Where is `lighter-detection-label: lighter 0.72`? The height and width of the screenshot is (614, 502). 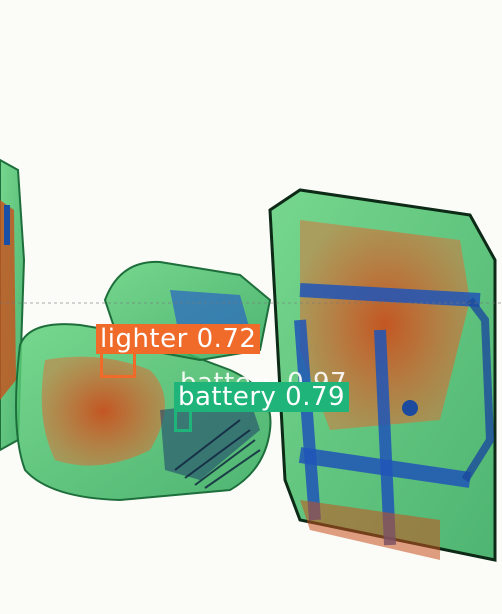 lighter-detection-label: lighter 0.72 is located at coordinates (178, 339).